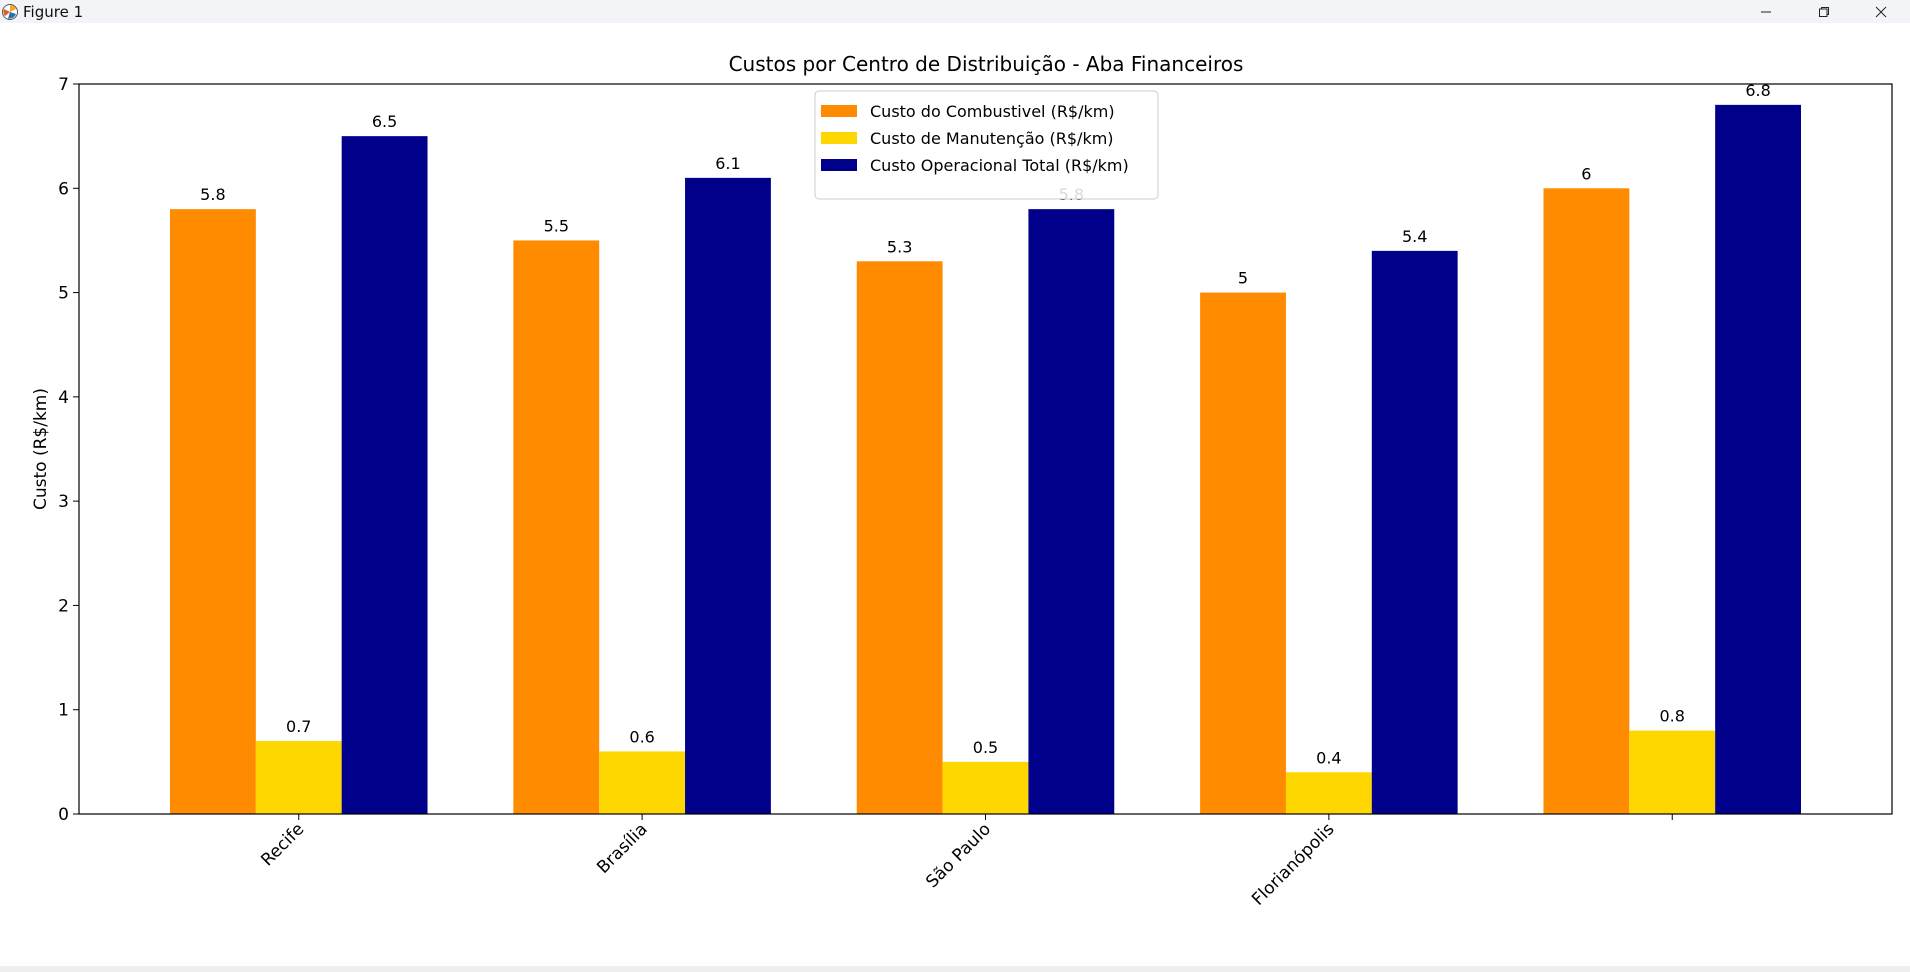 This screenshot has height=972, width=1910. I want to click on data-label: 6.1, so click(727, 163).